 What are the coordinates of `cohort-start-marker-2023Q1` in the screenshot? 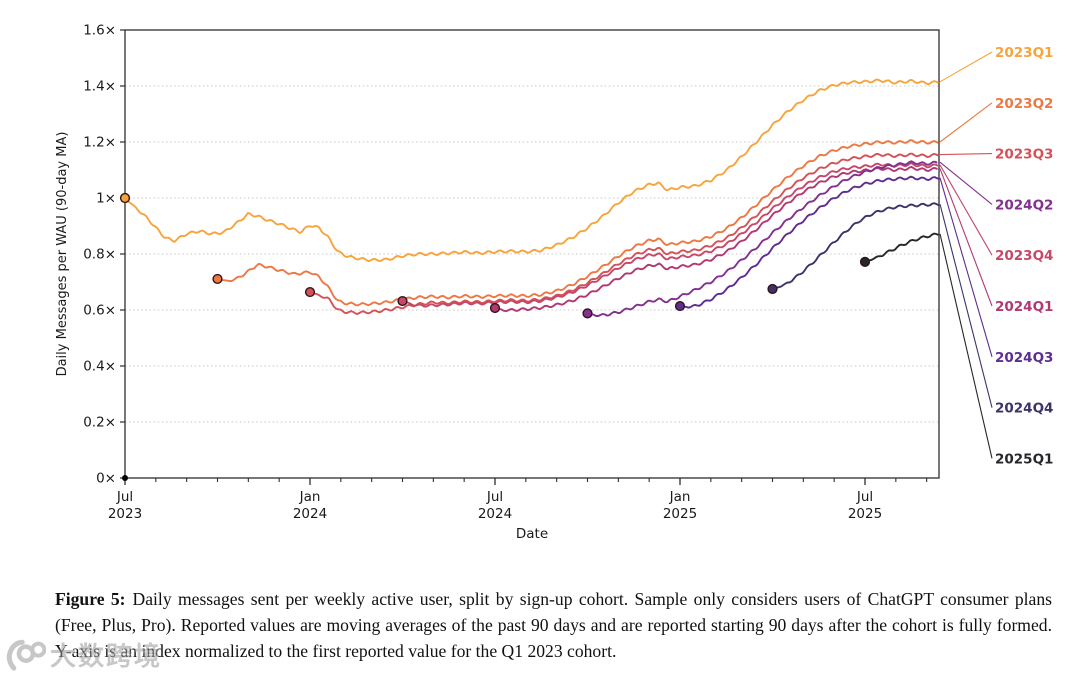 It's located at (125, 198).